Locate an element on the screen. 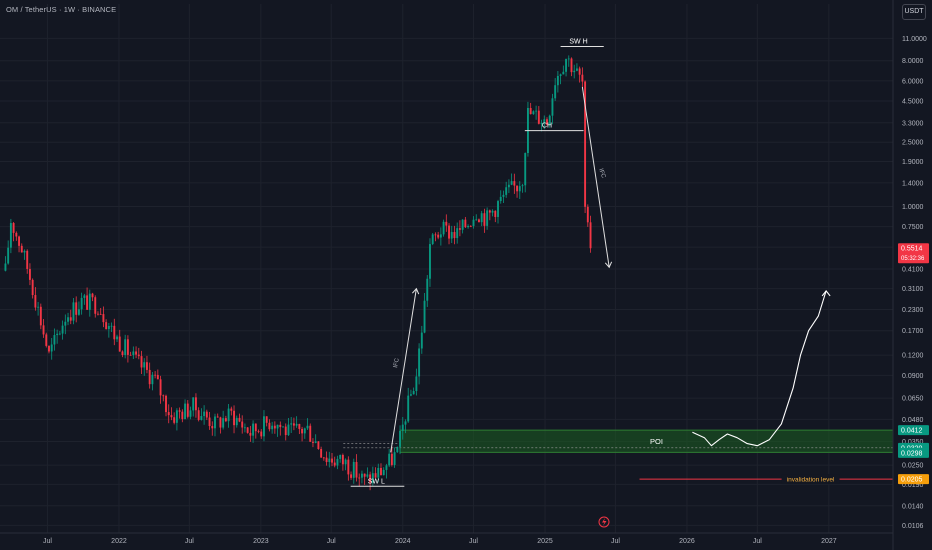 This screenshot has width=932, height=550. ifc-up-arrow-shaft is located at coordinates (403, 370).